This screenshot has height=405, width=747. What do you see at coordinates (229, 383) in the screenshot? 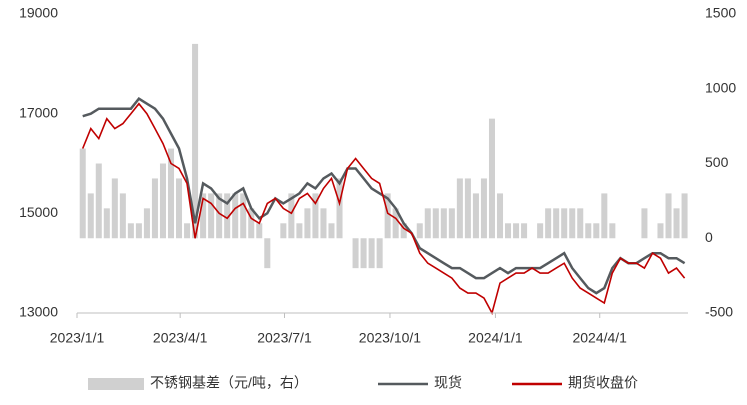
I see `legend-label: 不锈钢基差（元/吨，右）` at bounding box center [229, 383].